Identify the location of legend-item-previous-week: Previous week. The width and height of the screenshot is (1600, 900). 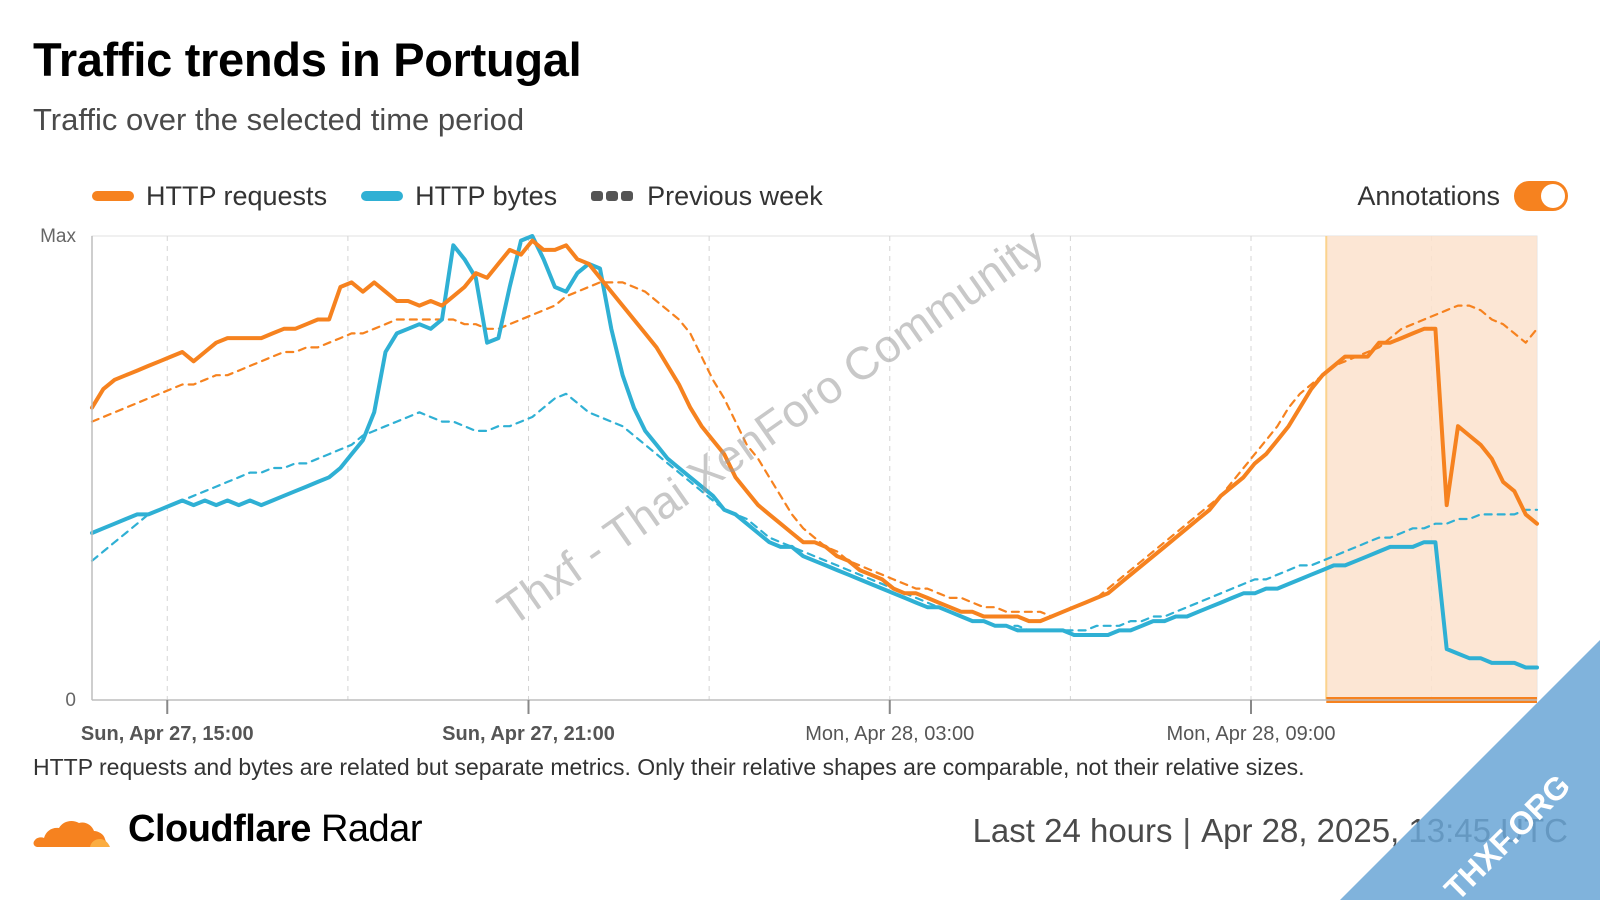
(707, 196).